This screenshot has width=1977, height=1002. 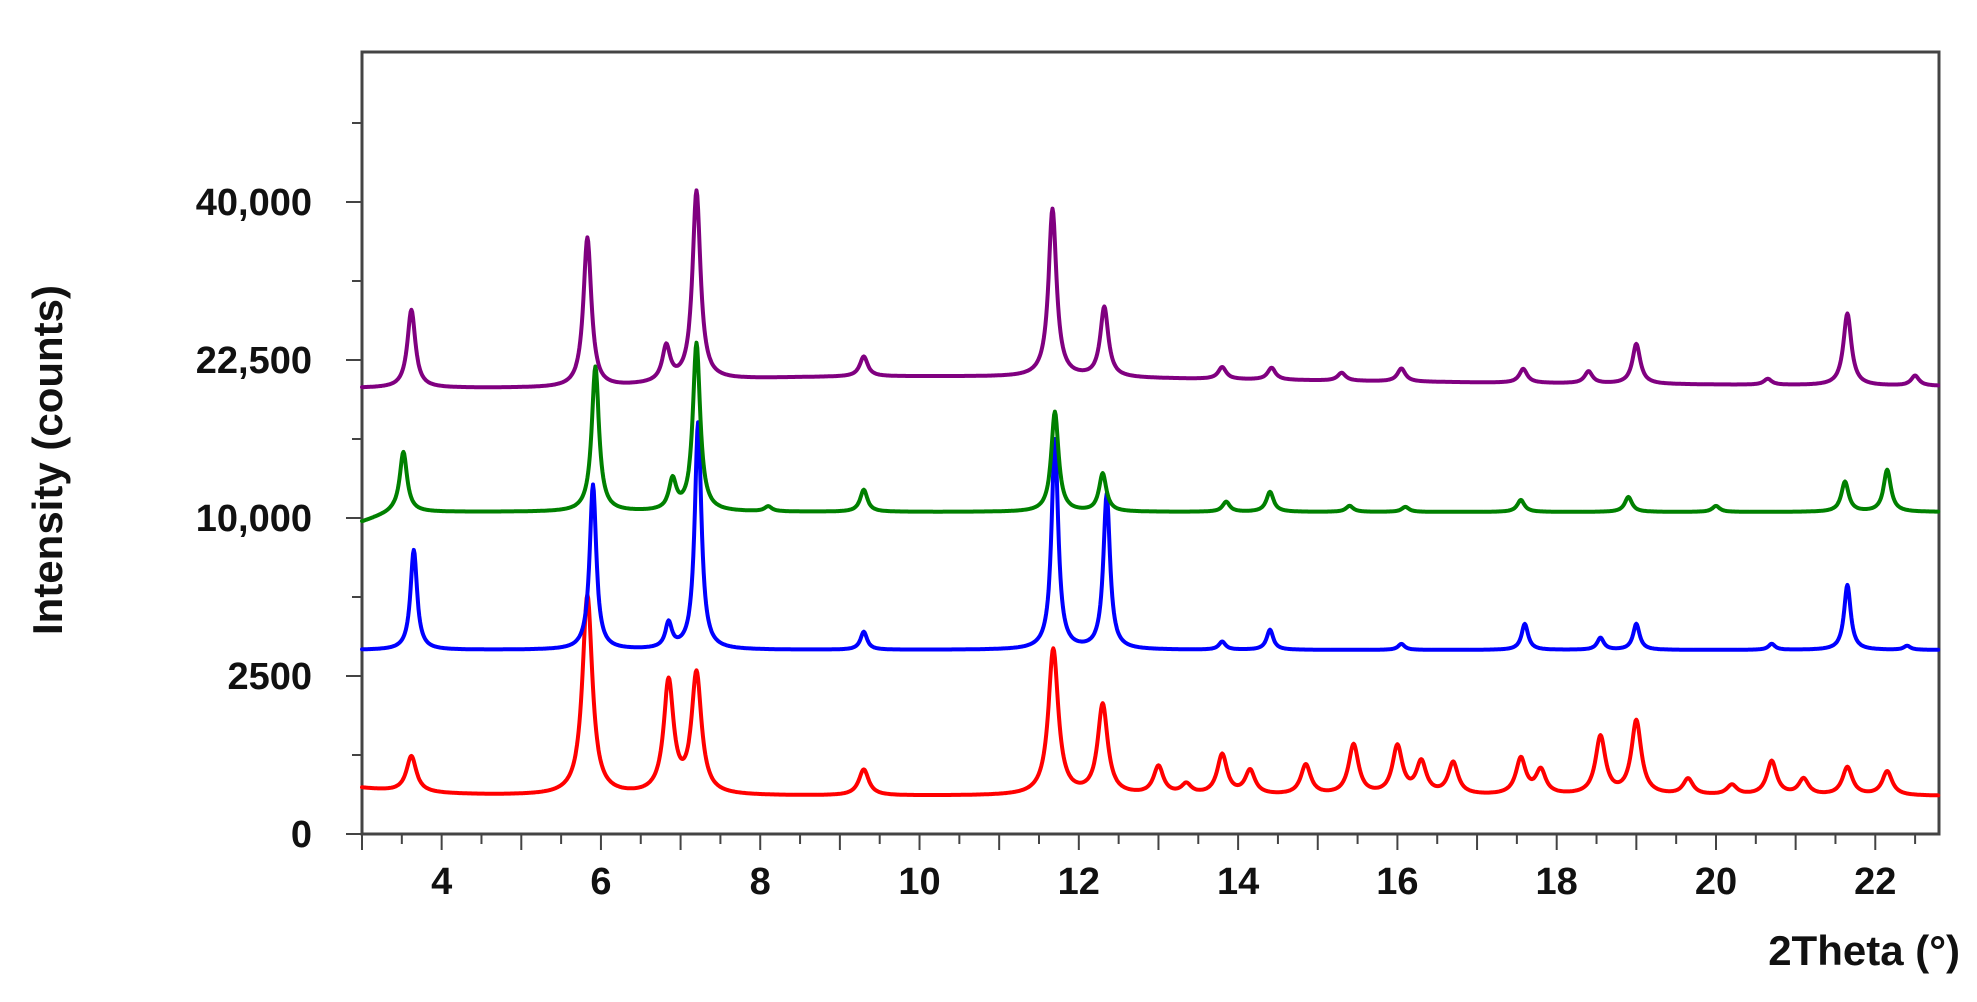 What do you see at coordinates (1557, 882) in the screenshot?
I see `x-tick-label: 18` at bounding box center [1557, 882].